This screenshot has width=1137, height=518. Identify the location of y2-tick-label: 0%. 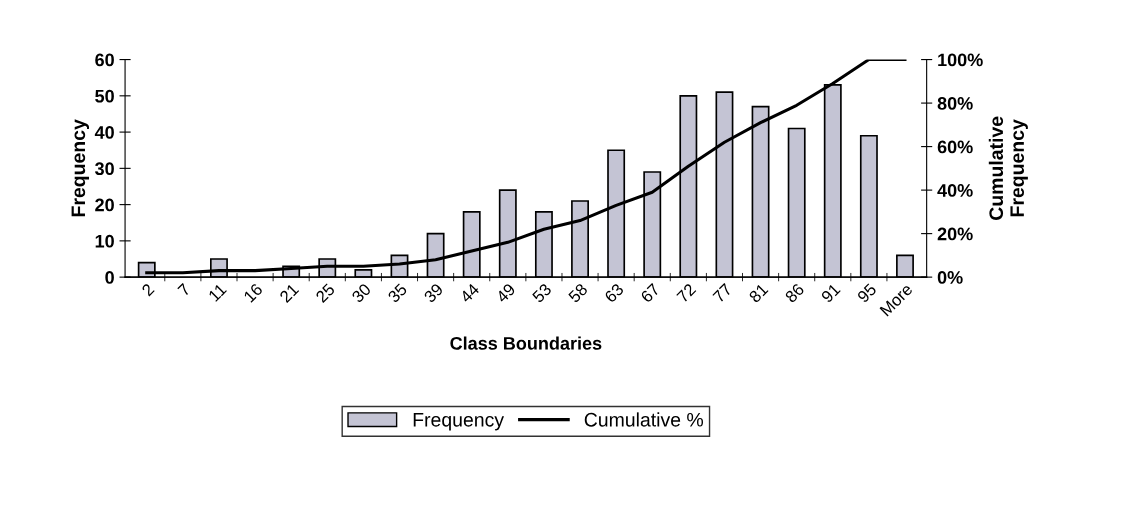
(950, 277).